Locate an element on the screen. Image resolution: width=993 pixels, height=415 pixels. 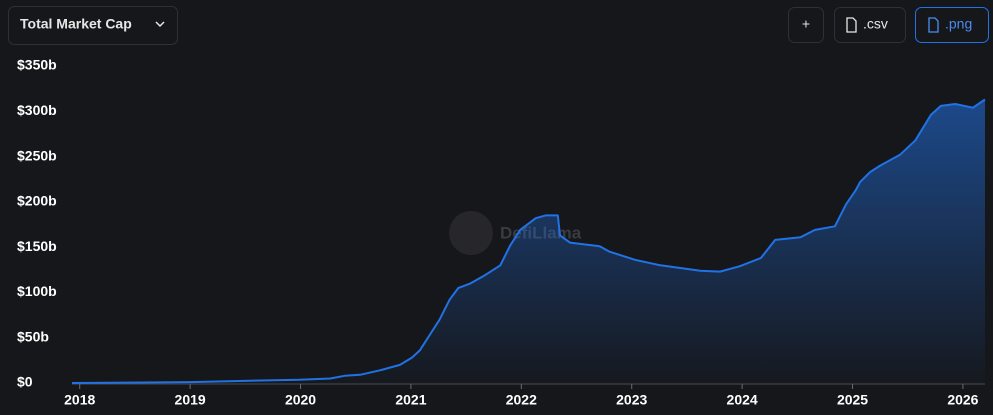
csv-button: .csv is located at coordinates (870, 25).